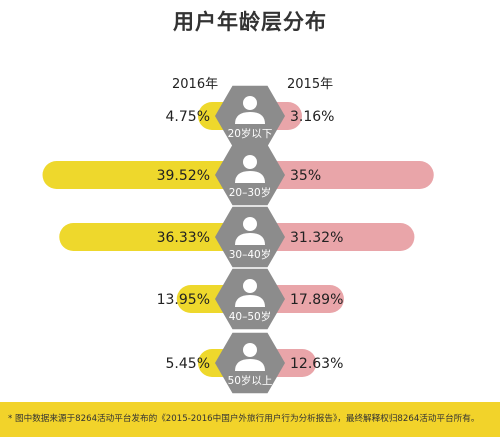 The height and width of the screenshot is (437, 500). I want to click on age-label: 20岁以下, so click(250, 133).